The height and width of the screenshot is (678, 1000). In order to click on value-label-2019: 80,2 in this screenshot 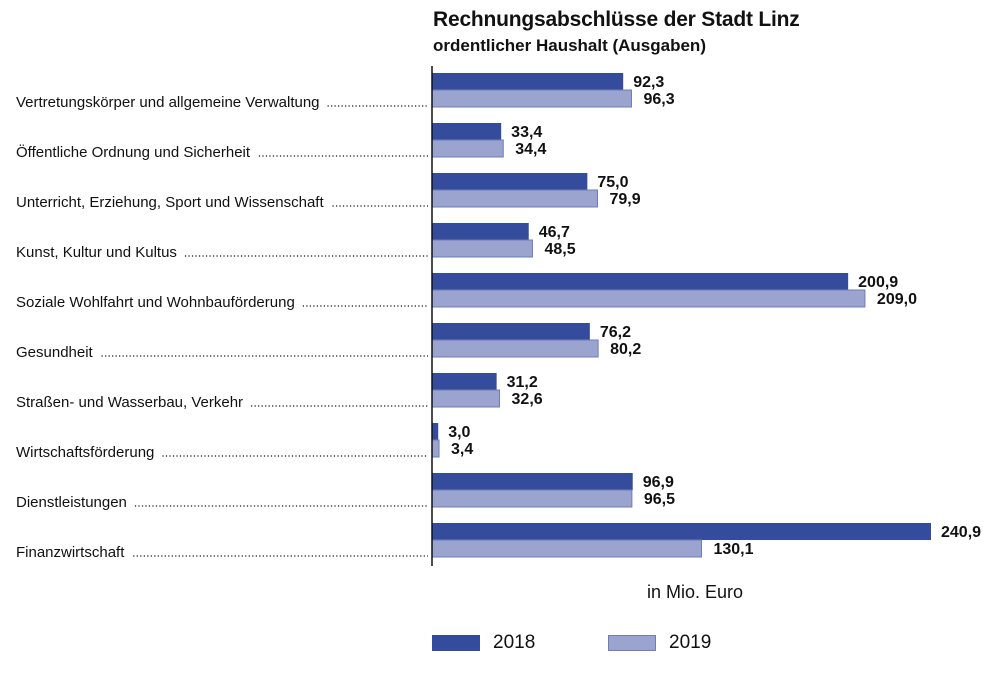, I will do `click(625, 349)`.